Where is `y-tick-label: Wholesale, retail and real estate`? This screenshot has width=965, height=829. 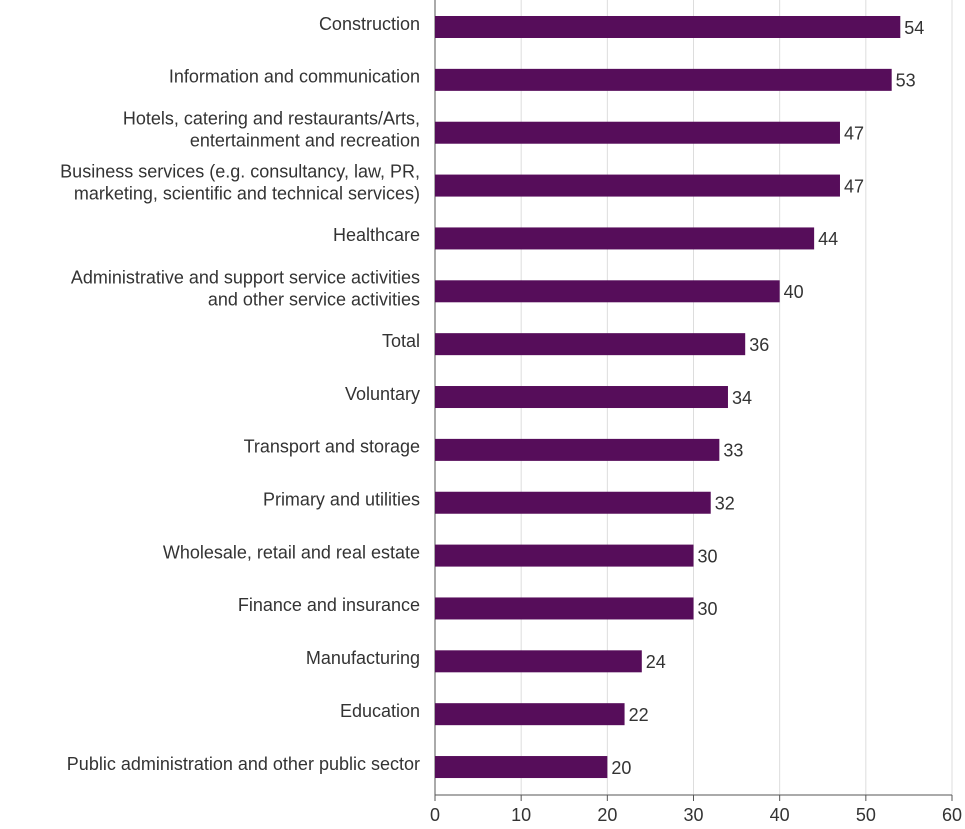
y-tick-label: Wholesale, retail and real estate is located at coordinates (291, 552).